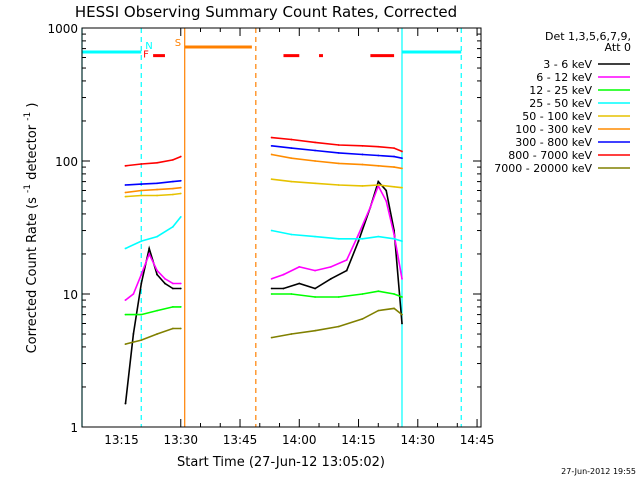 Image resolution: width=640 pixels, height=480 pixels. Describe the element at coordinates (564, 77) in the screenshot. I see `legend-label-1: 6 - 12 keV` at that location.